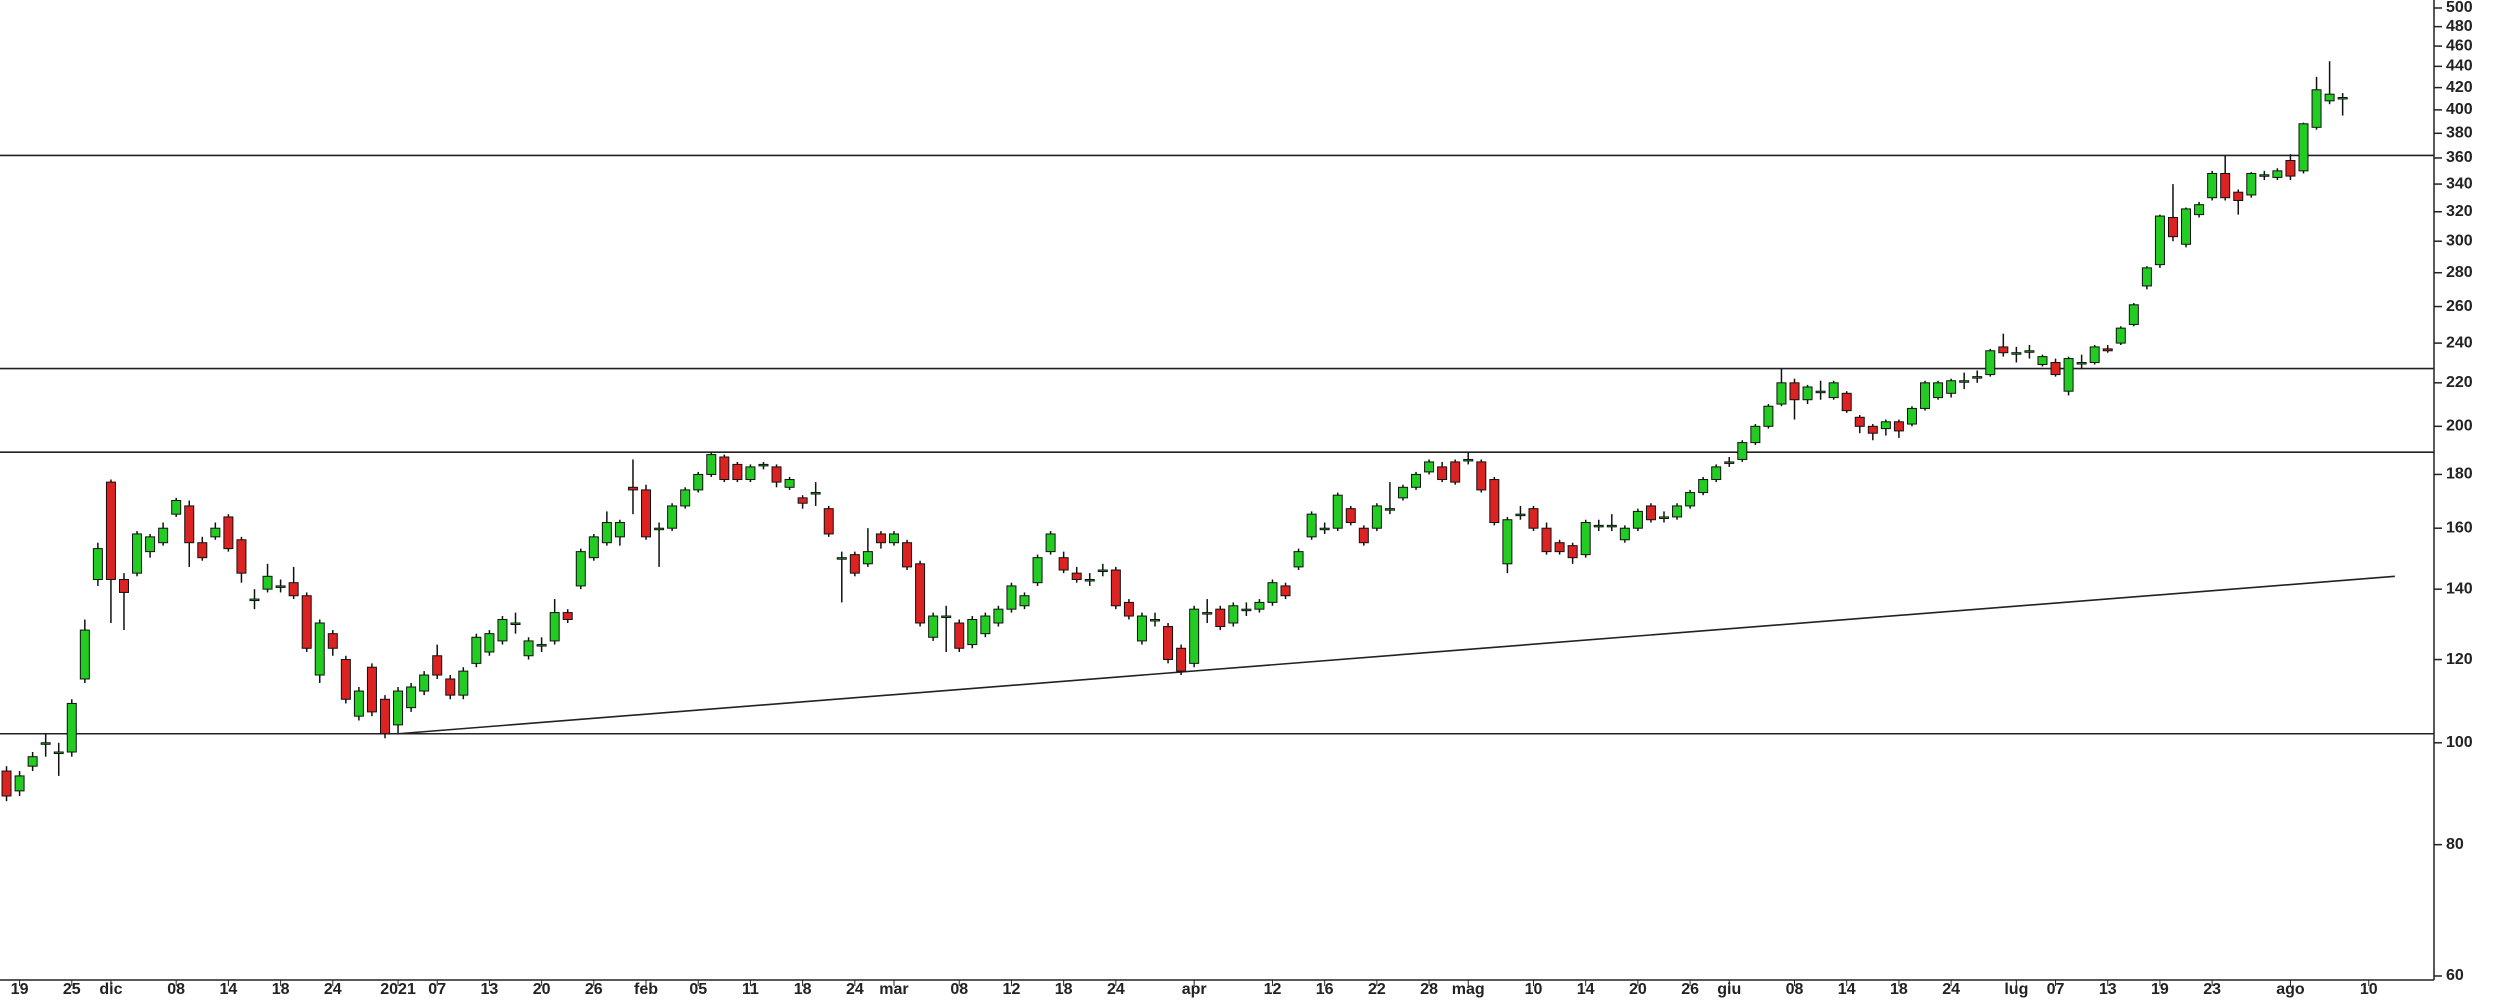 The height and width of the screenshot is (1000, 2500). Describe the element at coordinates (490, 989) in the screenshot. I see `x-tick-label: 13` at that location.